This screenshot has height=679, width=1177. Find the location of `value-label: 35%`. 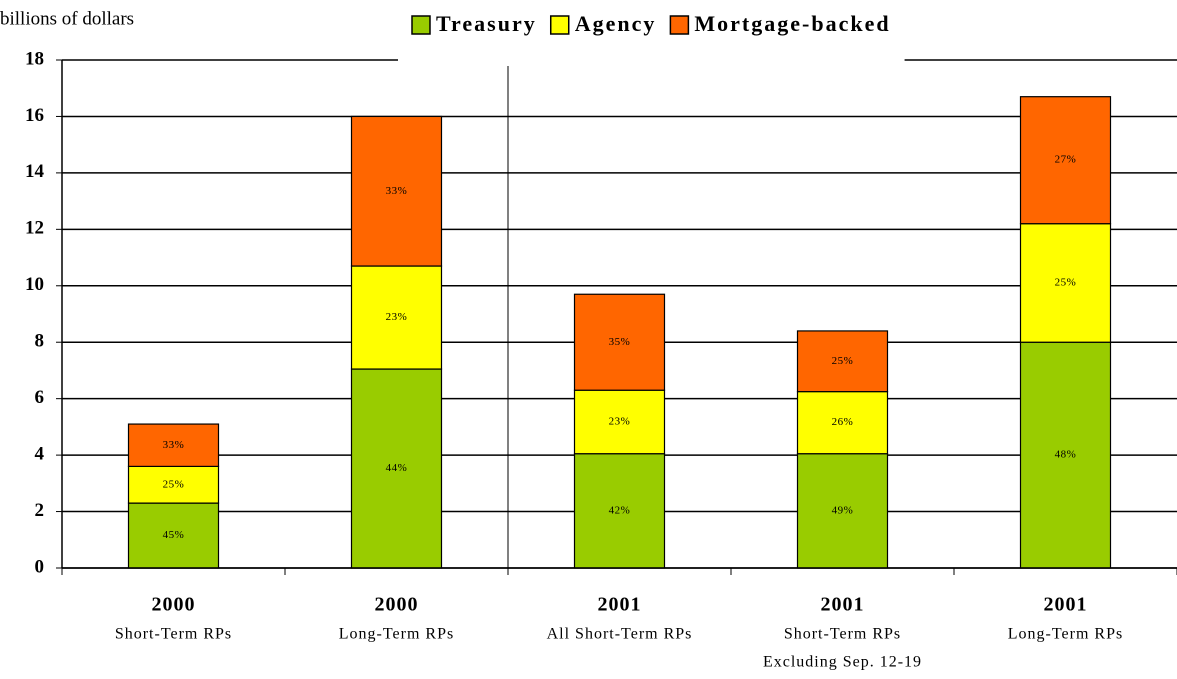

value-label: 35% is located at coordinates (620, 342).